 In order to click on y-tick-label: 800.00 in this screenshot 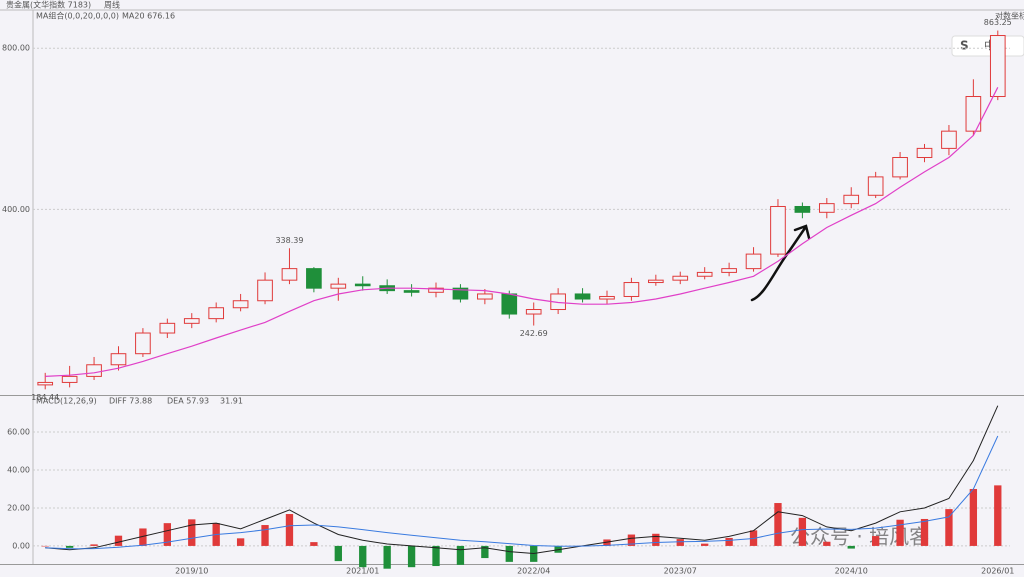, I will do `click(16, 48)`.